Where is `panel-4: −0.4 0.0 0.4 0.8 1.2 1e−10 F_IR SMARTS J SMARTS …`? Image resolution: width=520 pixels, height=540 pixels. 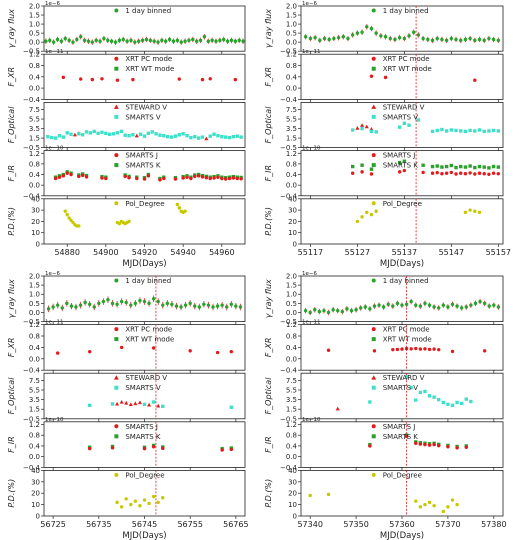 panel-4: −0.4 0.0 0.4 0.8 1.2 1e−10 F_IR SMARTS J SMARTS … is located at coordinates (126, 173).